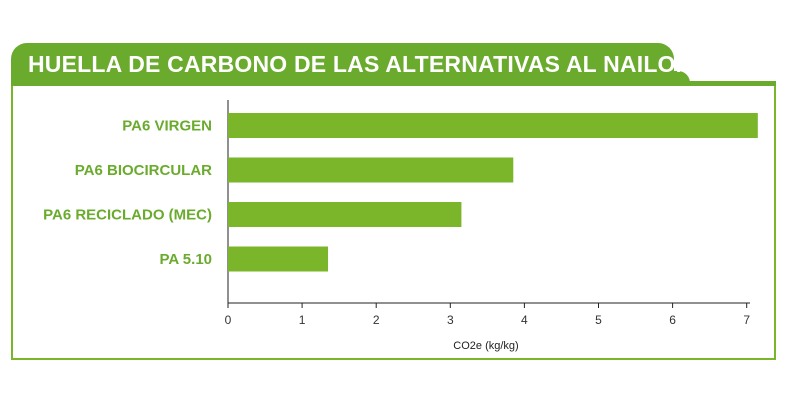 The width and height of the screenshot is (800, 400). Describe the element at coordinates (228, 320) in the screenshot. I see `x-tick-label-0: 0` at that location.